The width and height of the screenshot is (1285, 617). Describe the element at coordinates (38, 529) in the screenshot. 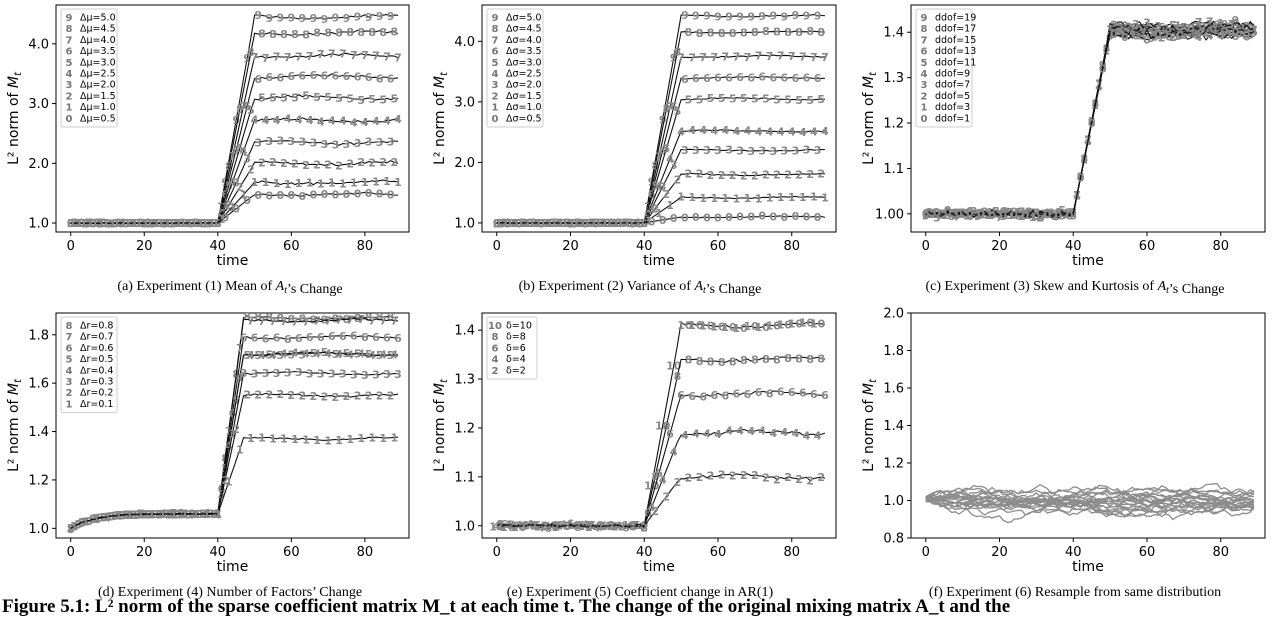

I see `y-tick-label: 1.0` at that location.